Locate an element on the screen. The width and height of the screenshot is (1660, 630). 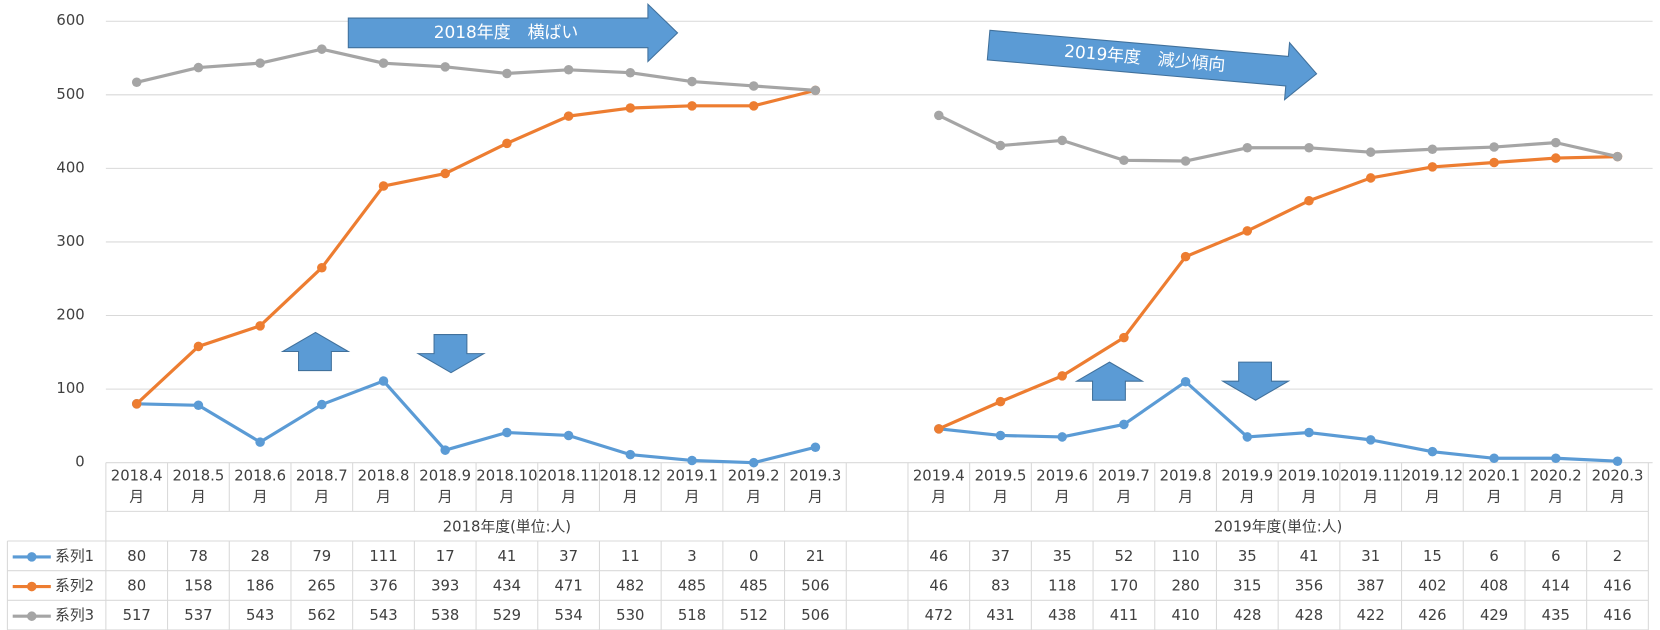
table-value: 438 is located at coordinates (1062, 615).